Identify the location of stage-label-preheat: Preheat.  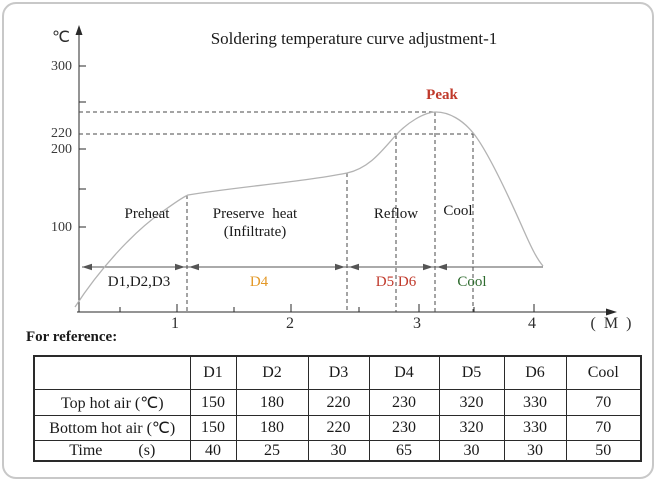
(147, 214).